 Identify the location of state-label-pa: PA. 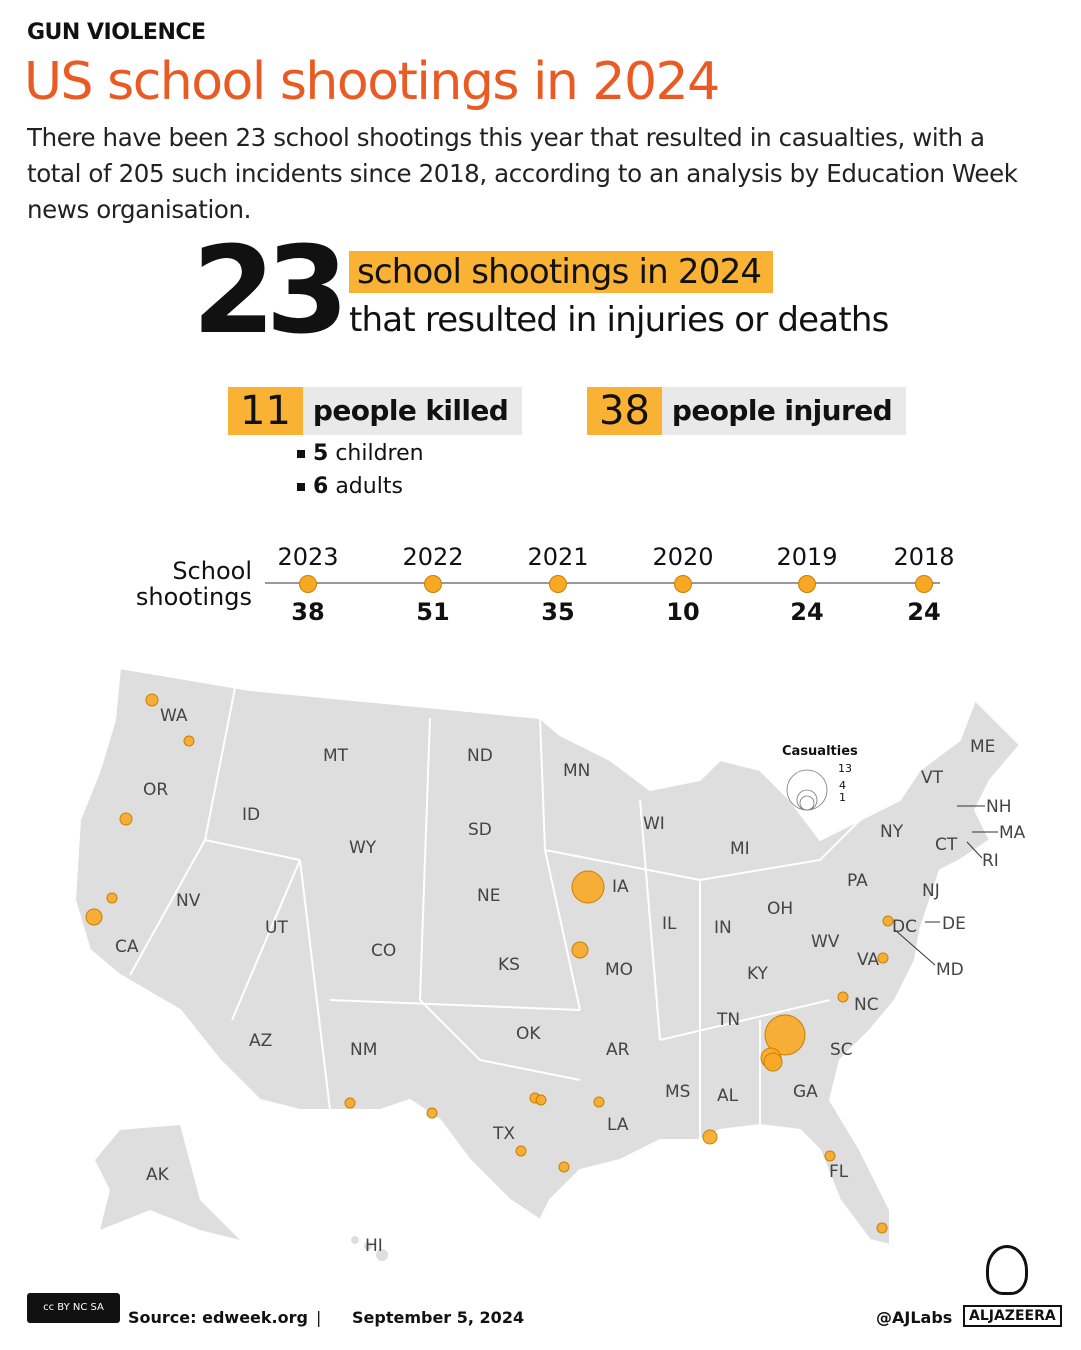
(857, 881).